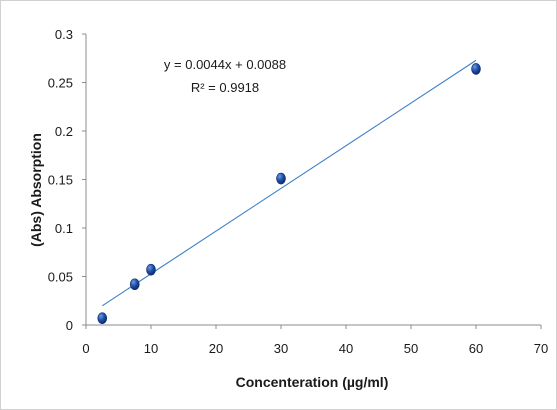  What do you see at coordinates (60, 277) in the screenshot?
I see `y-tick-label: 0.05` at bounding box center [60, 277].